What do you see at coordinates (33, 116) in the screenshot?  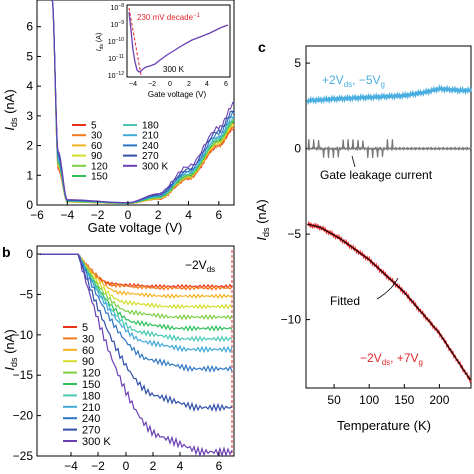 I see `panel-a-y-ticks: 0 1 2 3 4 5 6` at bounding box center [33, 116].